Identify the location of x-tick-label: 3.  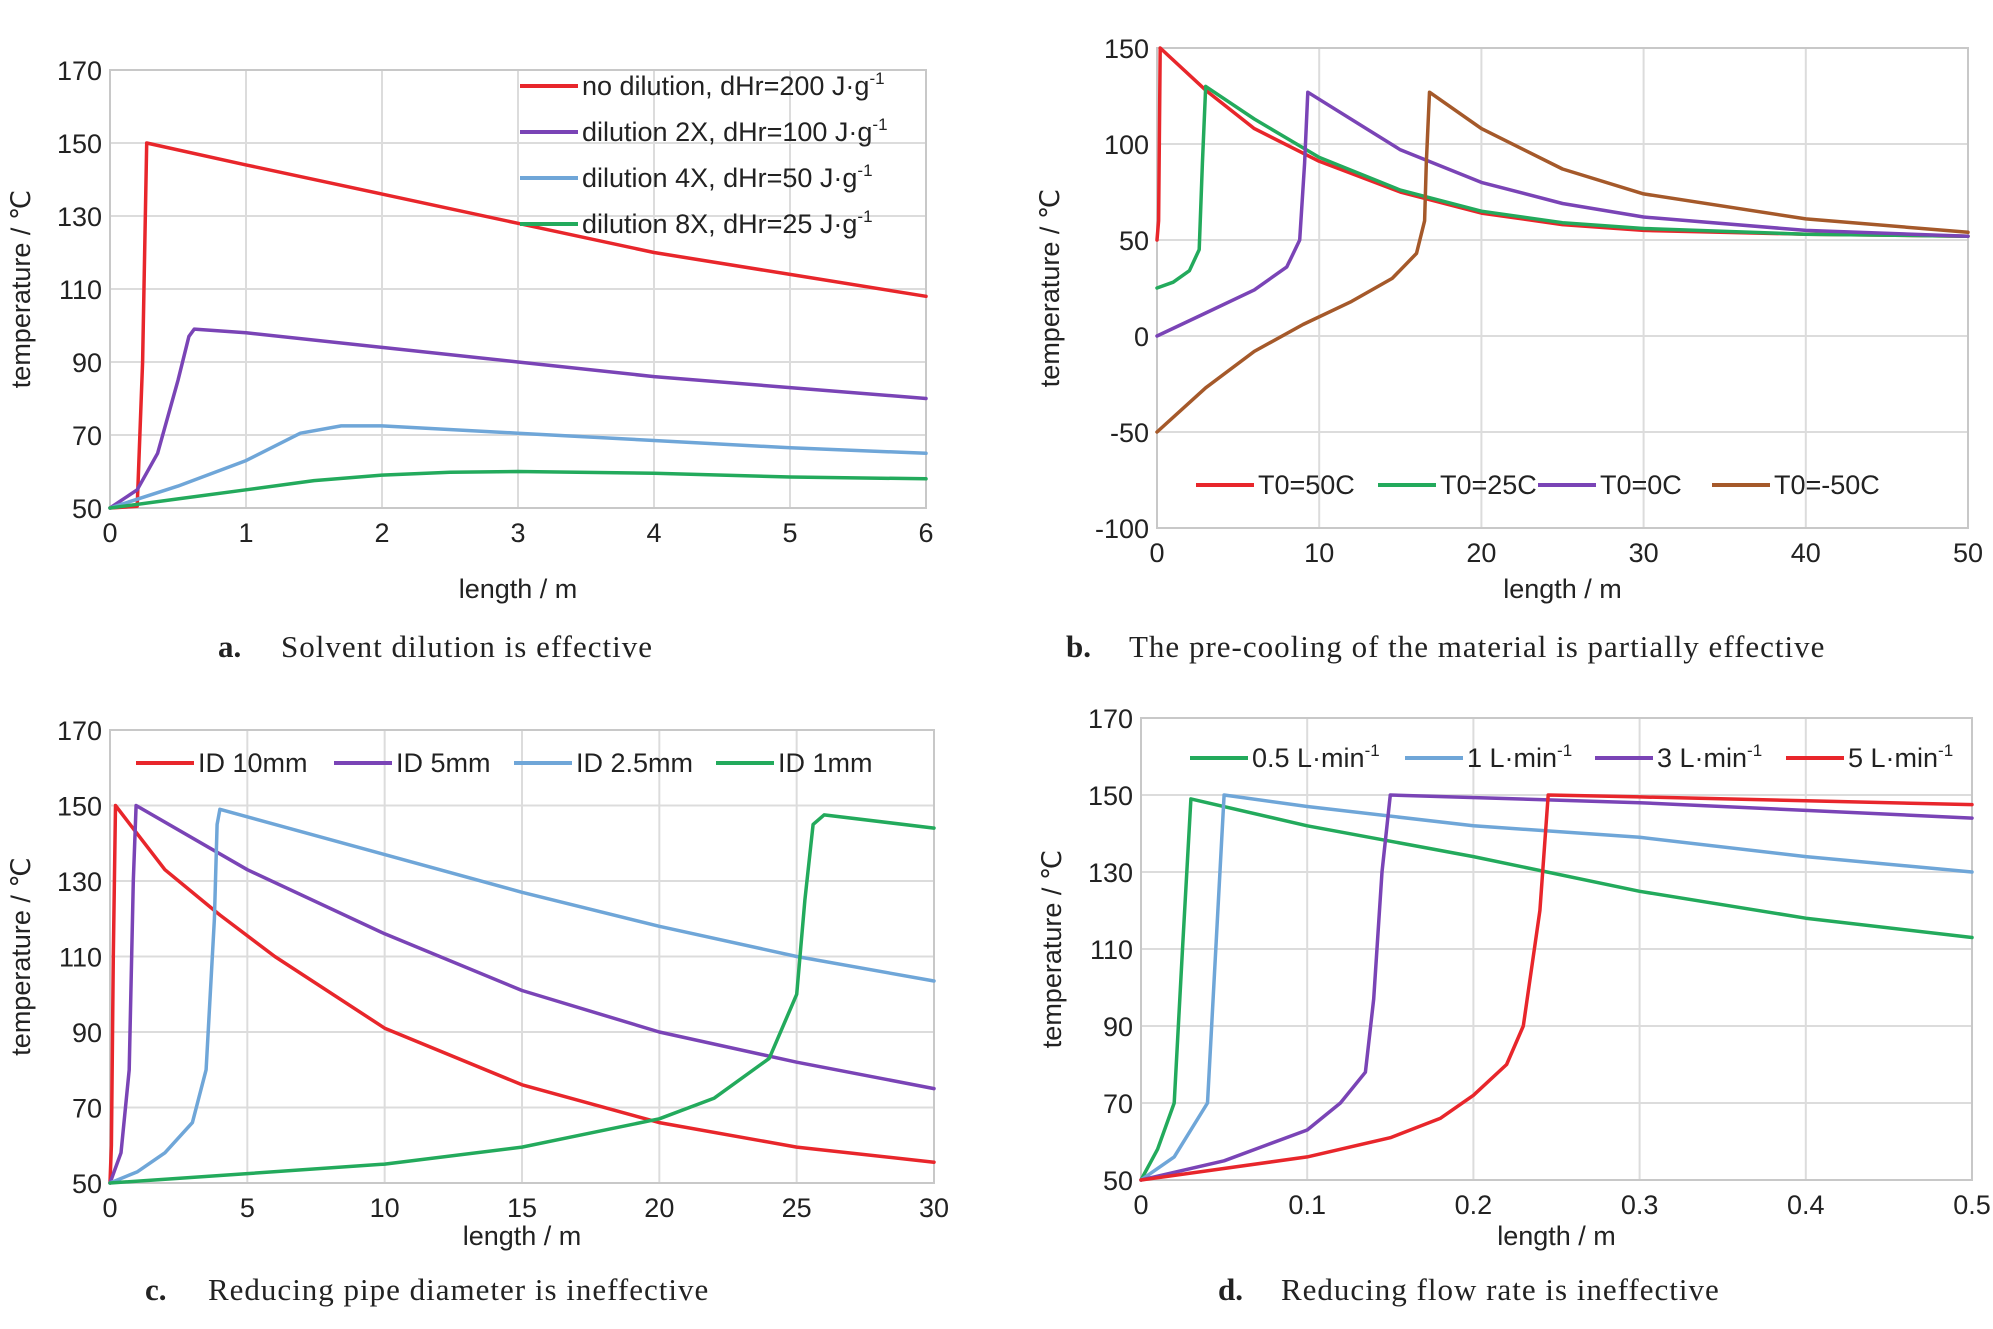
(517, 533).